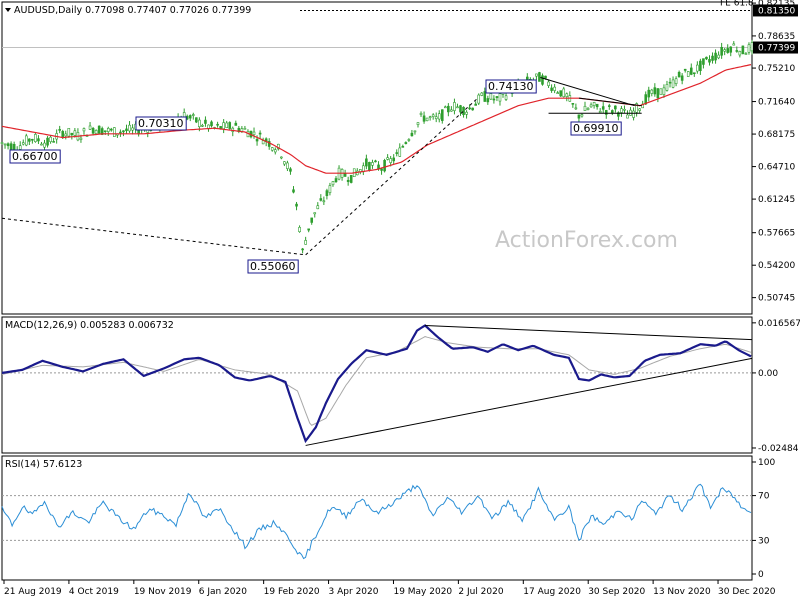 This screenshot has width=800, height=600. What do you see at coordinates (161, 123) in the screenshot?
I see `annotation-text: 0.70310` at bounding box center [161, 123].